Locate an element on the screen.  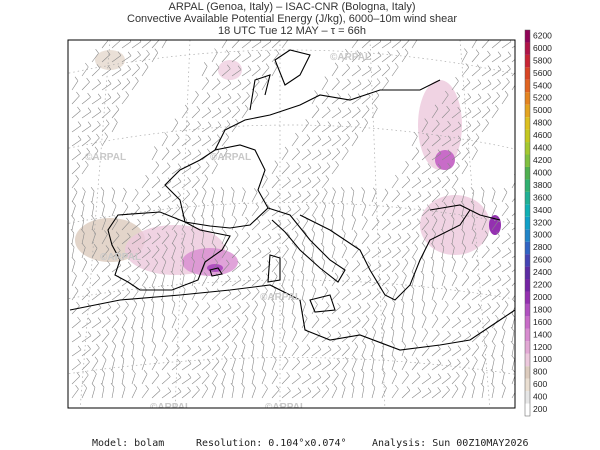
colorbar-label: 3000 is located at coordinates (542, 235).